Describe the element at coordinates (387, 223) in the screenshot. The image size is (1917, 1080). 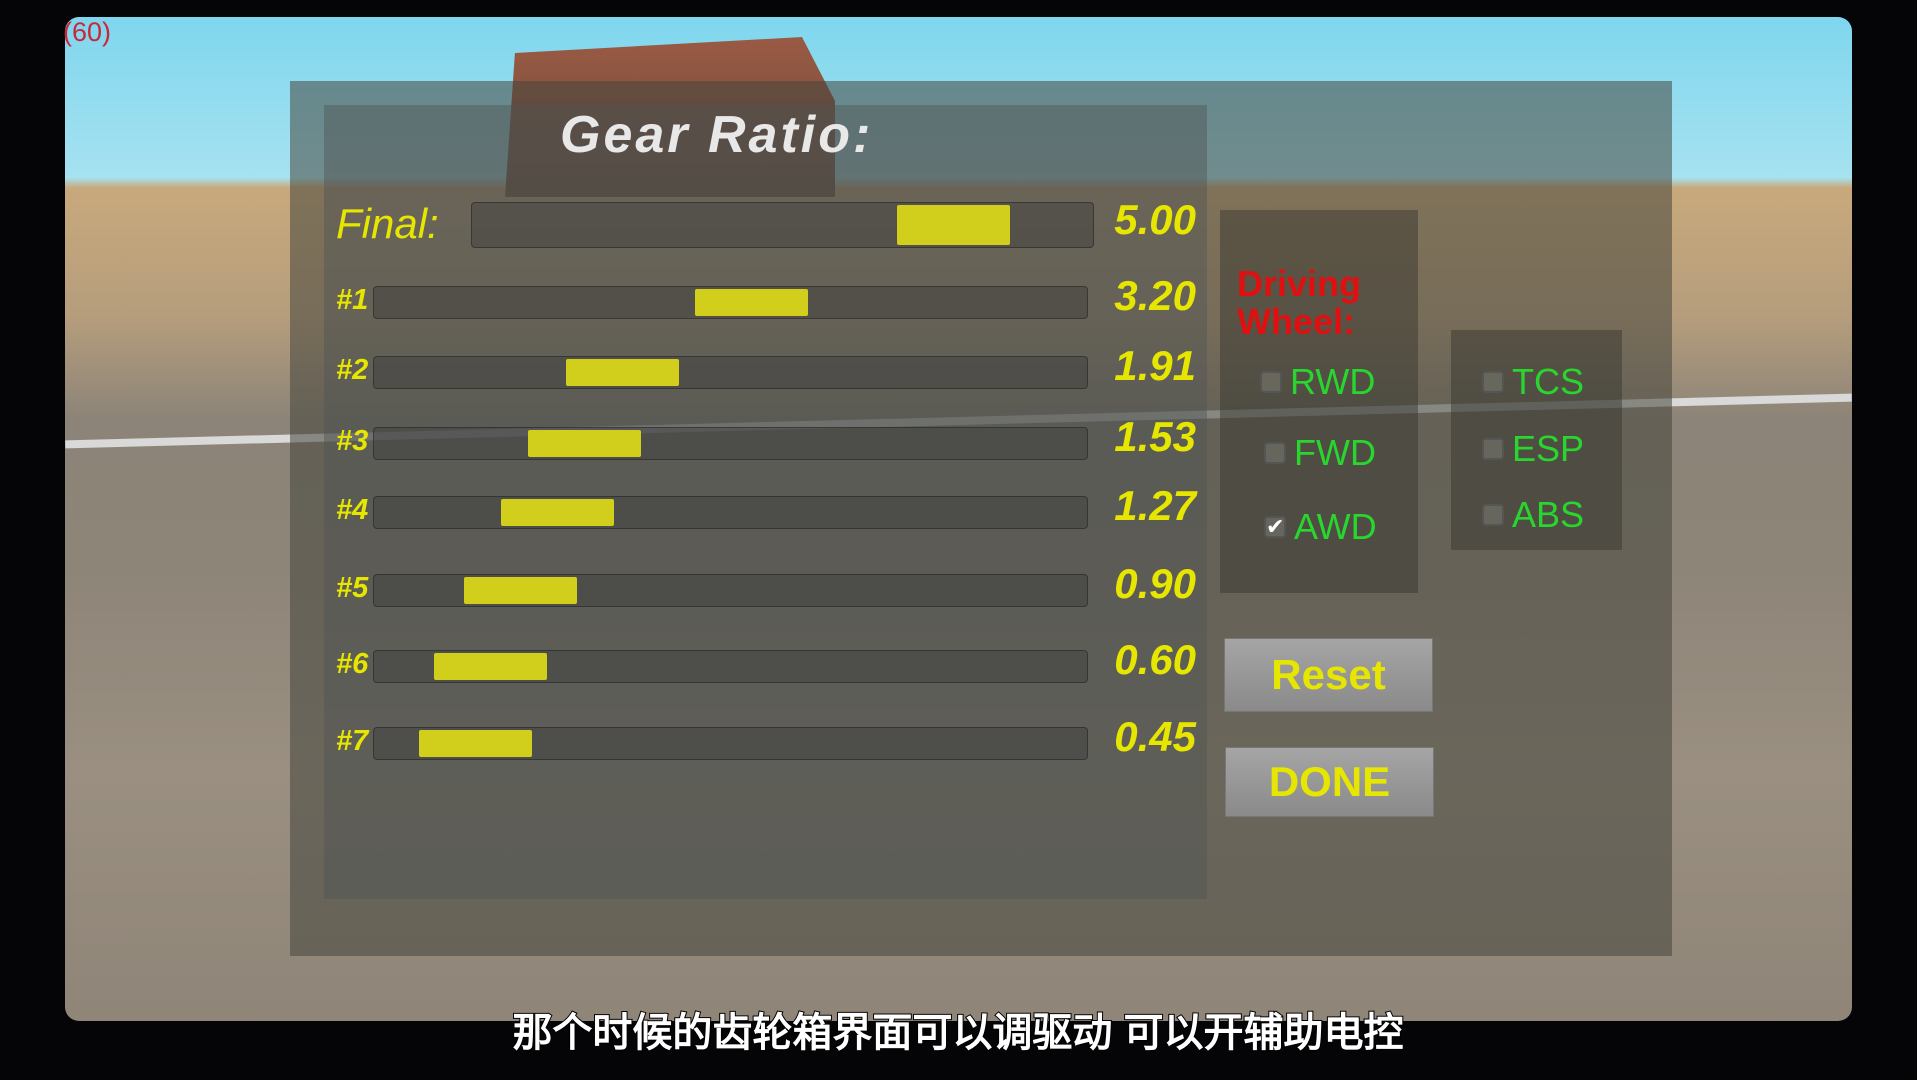
I see `final-label: Final:` at that location.